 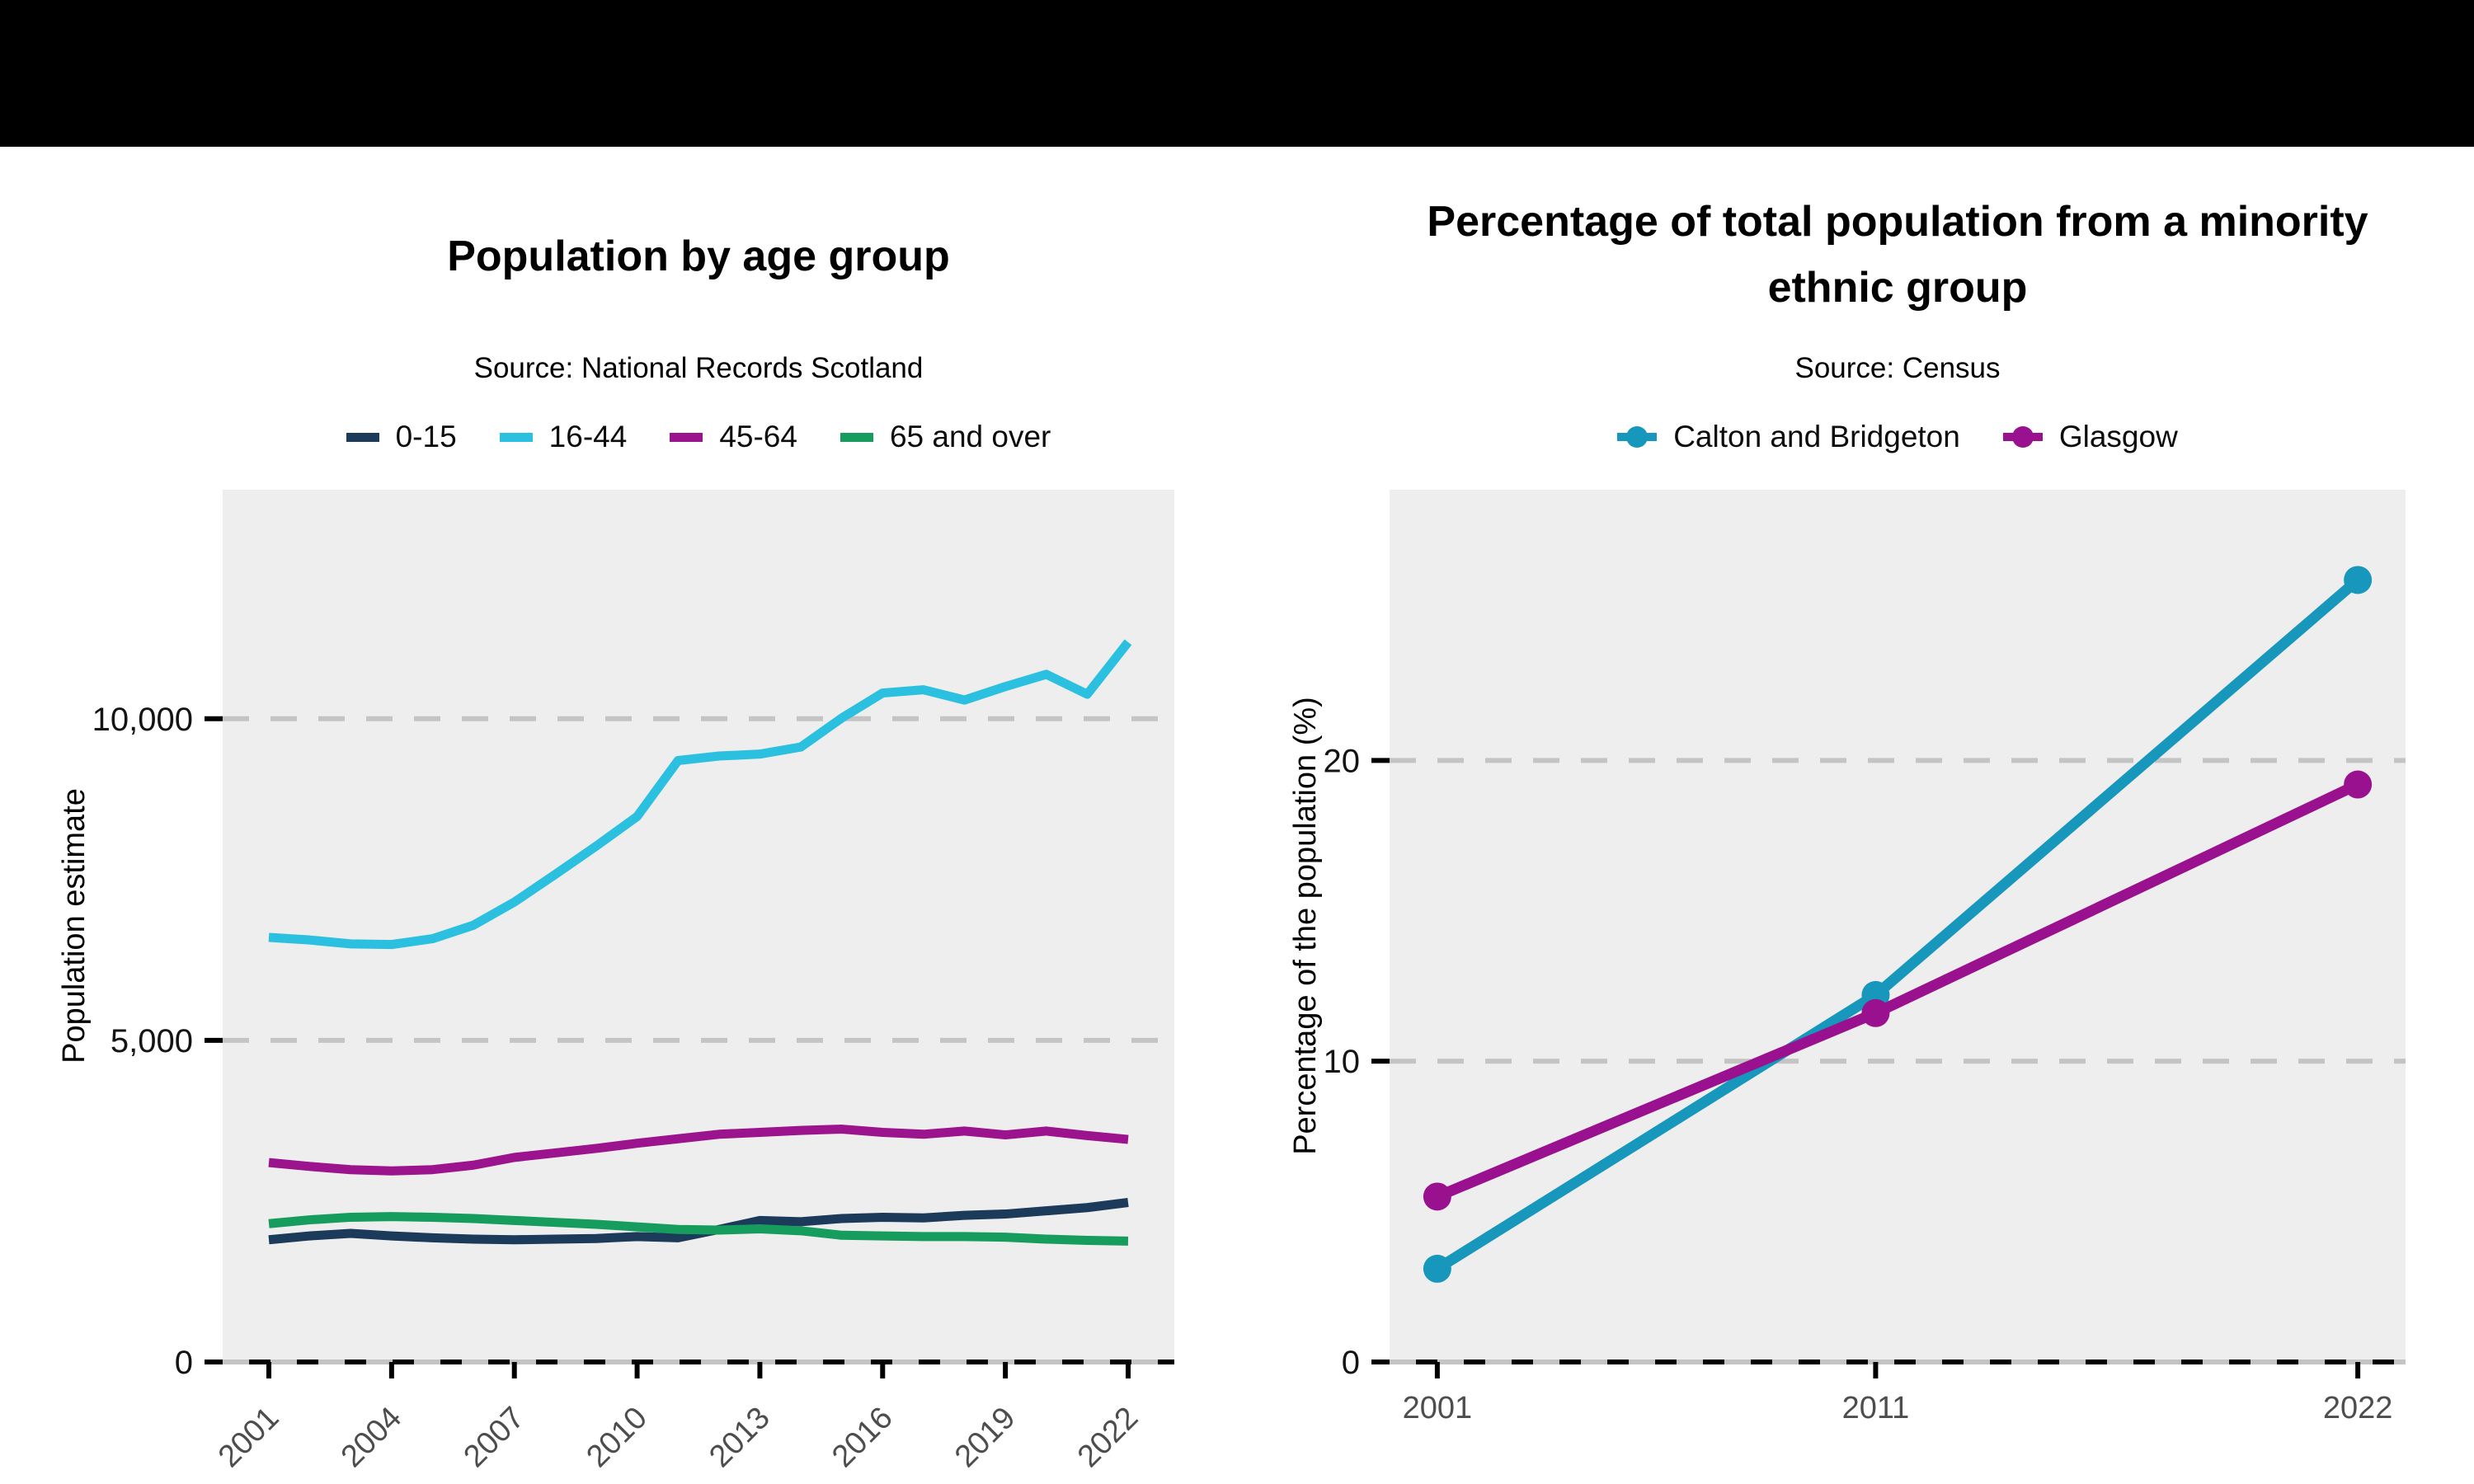 What do you see at coordinates (371, 1437) in the screenshot?
I see `x-tick-label: 2004` at bounding box center [371, 1437].